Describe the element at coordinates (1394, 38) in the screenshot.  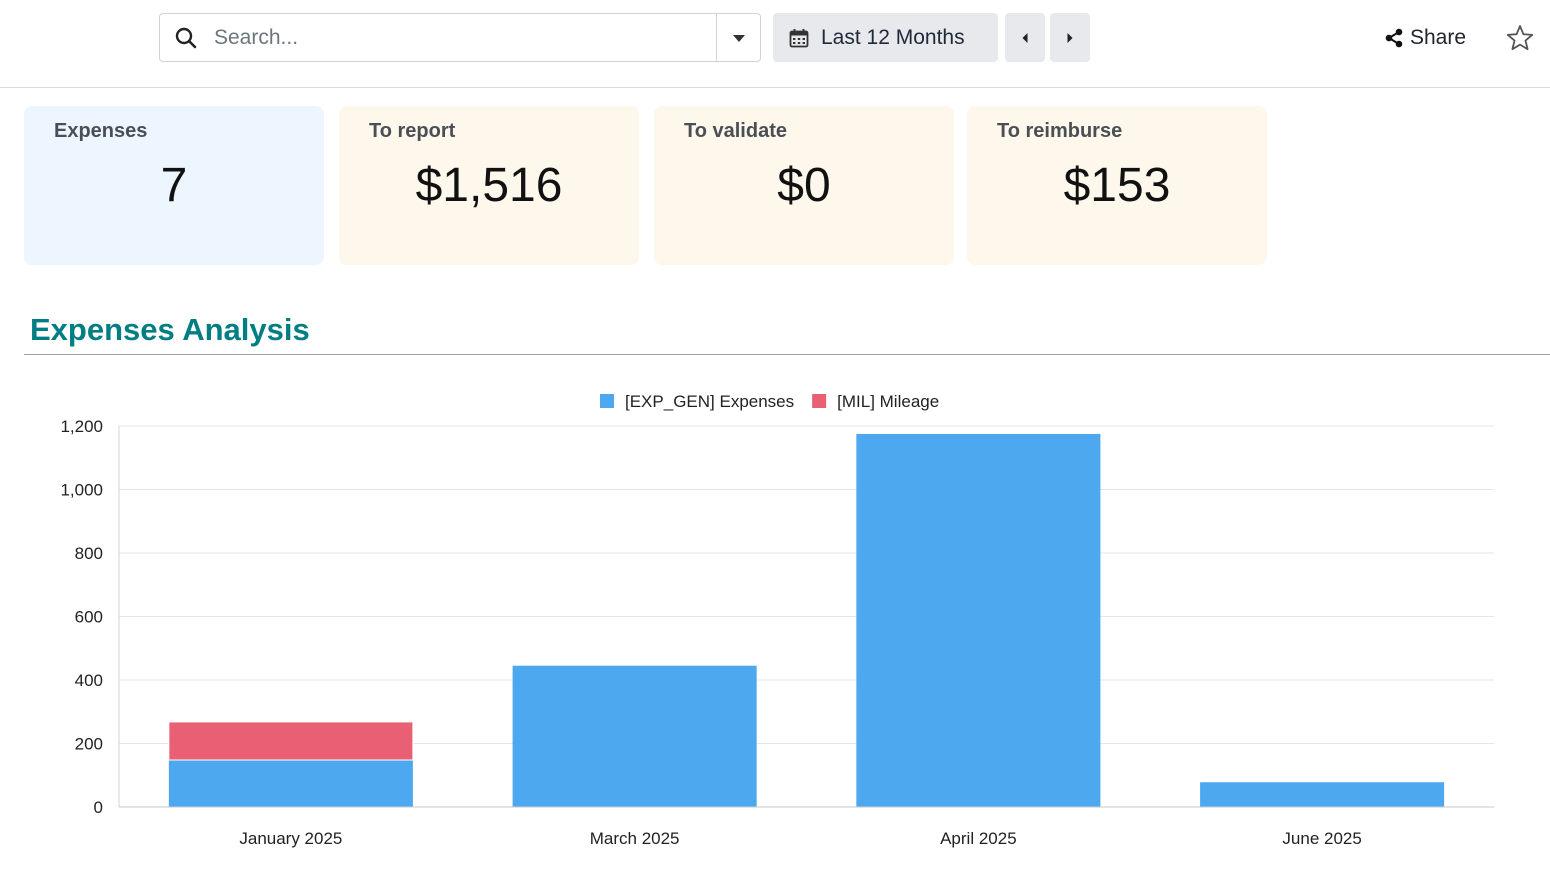
I see `share-icon` at that location.